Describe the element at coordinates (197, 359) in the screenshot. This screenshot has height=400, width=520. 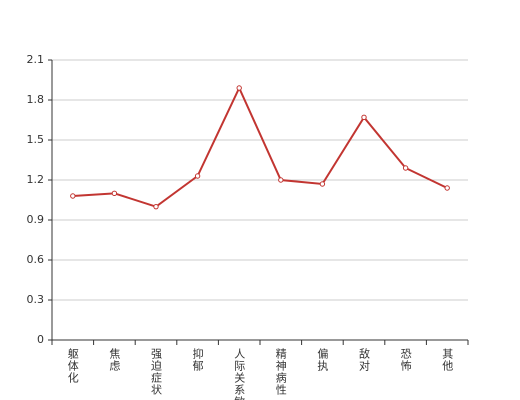
I see `x-tick-label: 抑郁` at that location.